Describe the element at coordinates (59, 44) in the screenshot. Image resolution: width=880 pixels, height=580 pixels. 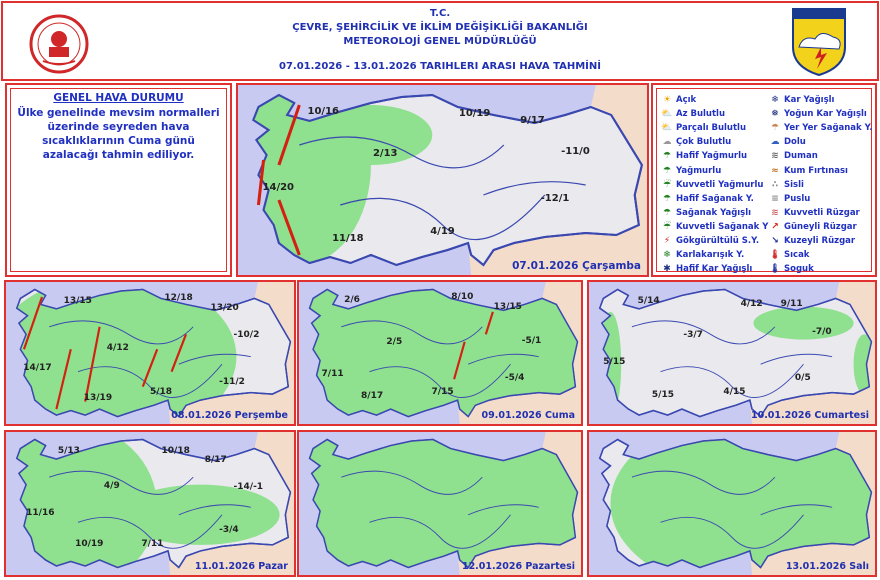
I see `ministry-emblem-logo` at that location.